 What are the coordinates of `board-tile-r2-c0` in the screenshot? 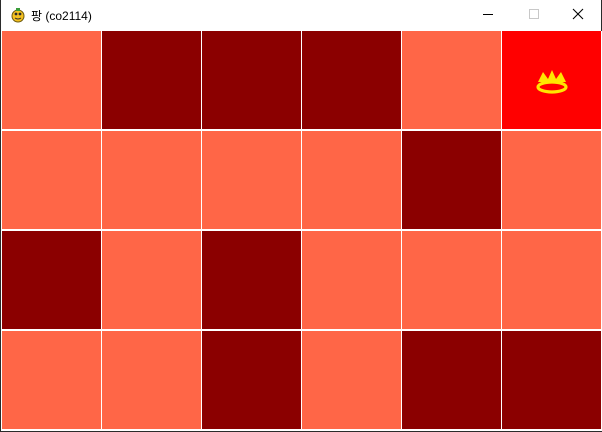 It's located at (51, 280).